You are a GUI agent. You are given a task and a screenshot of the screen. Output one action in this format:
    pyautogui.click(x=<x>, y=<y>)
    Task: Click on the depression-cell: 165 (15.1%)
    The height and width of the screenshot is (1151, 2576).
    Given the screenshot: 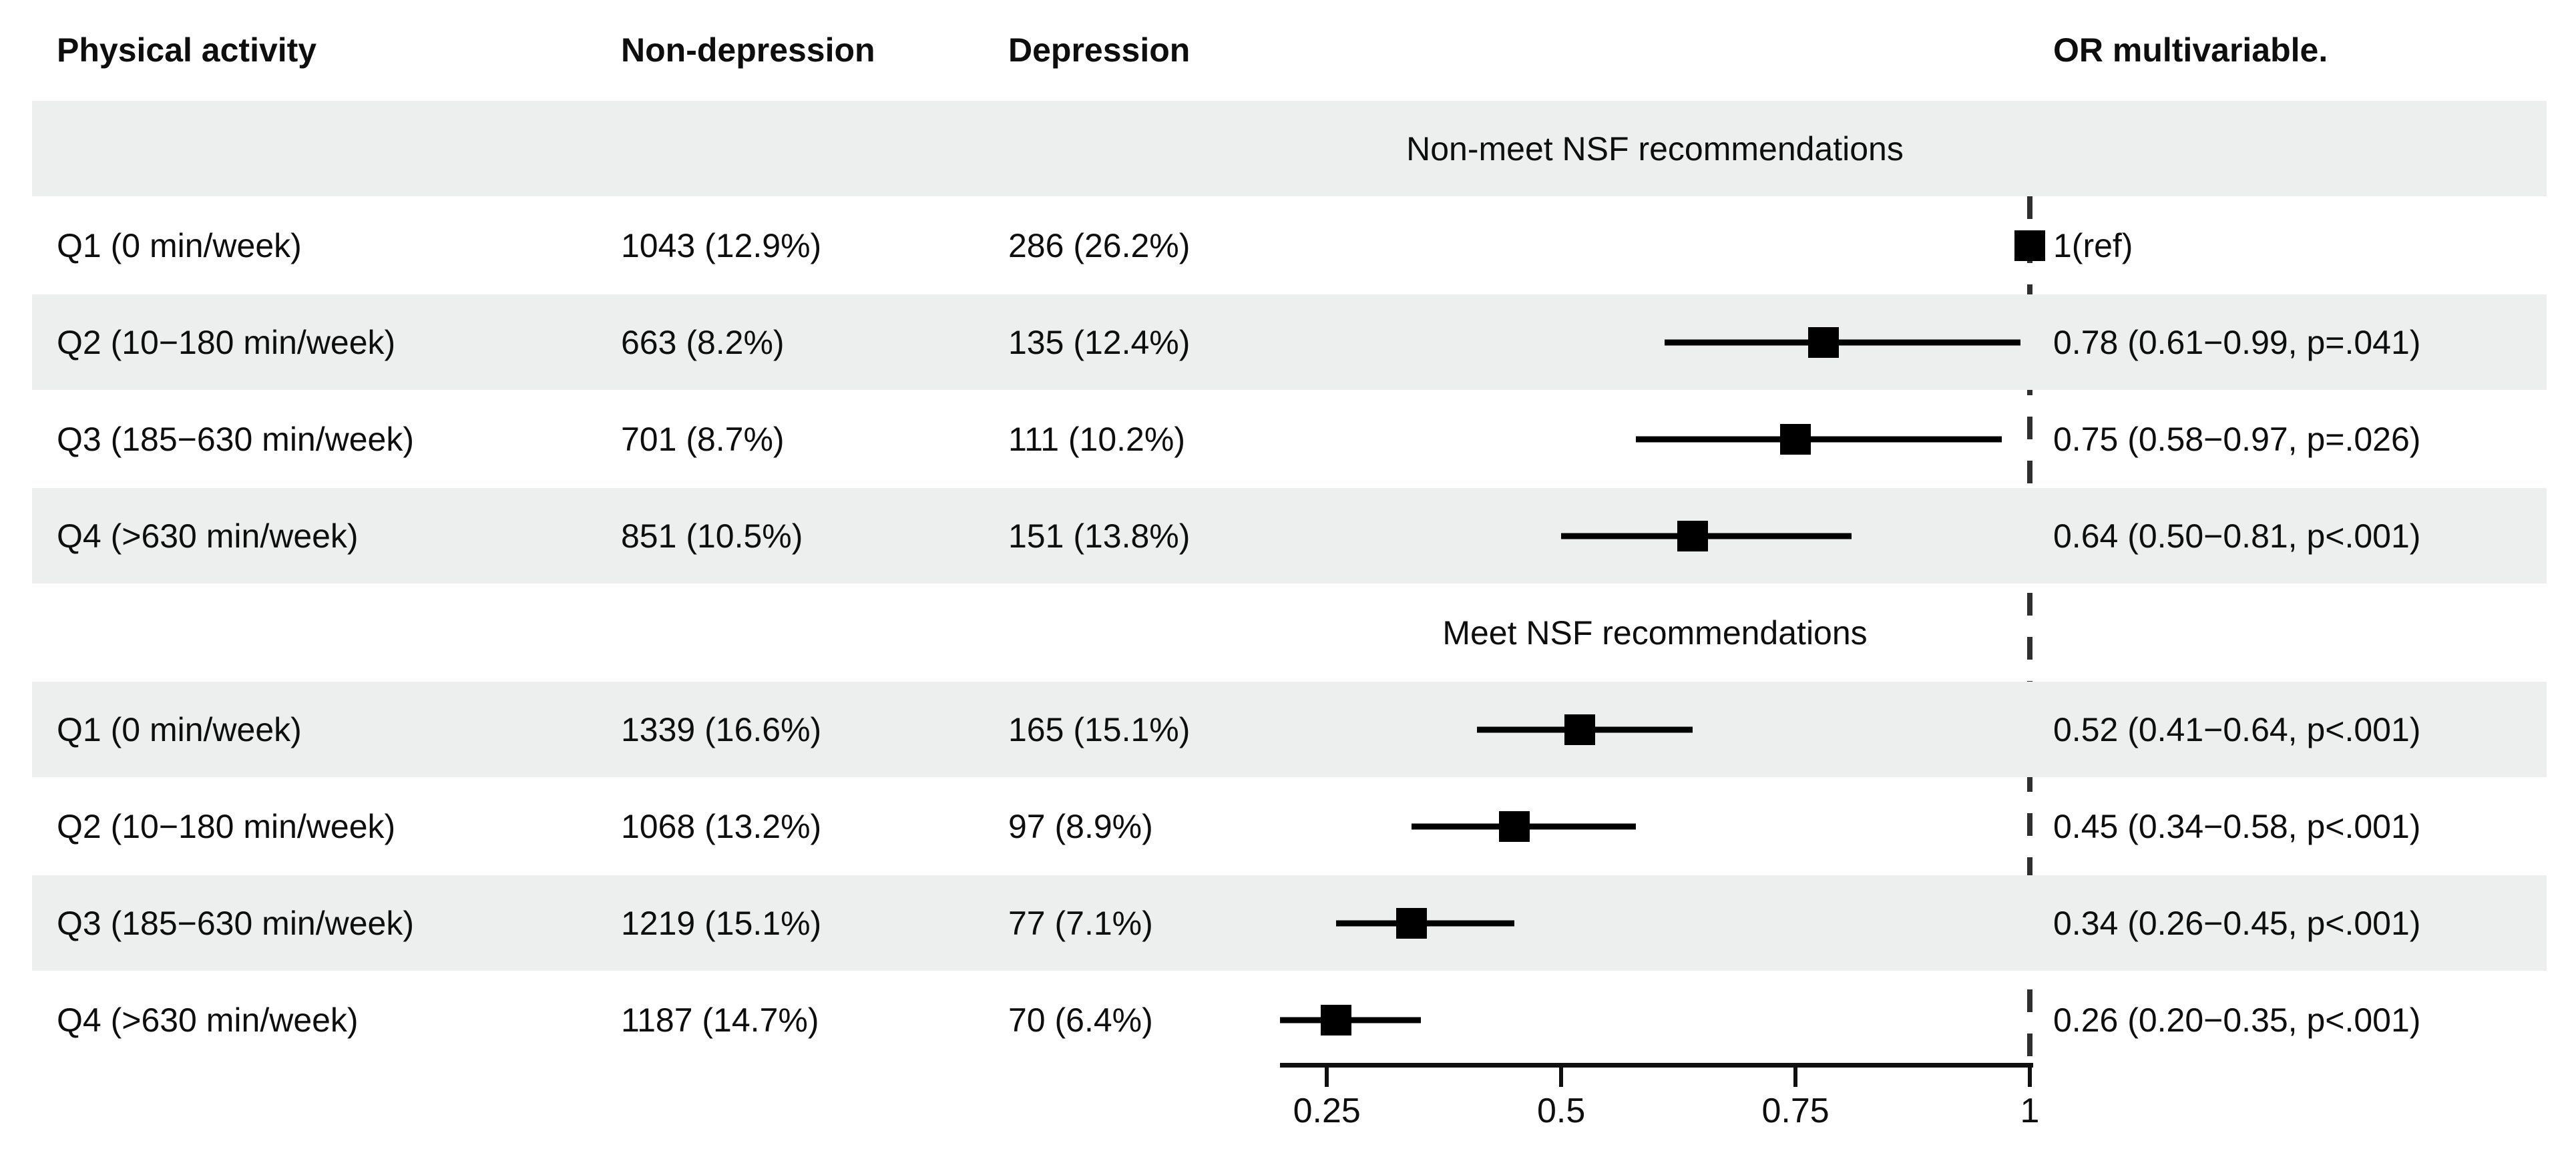 What is the action you would take?
    pyautogui.click(x=1099, y=729)
    